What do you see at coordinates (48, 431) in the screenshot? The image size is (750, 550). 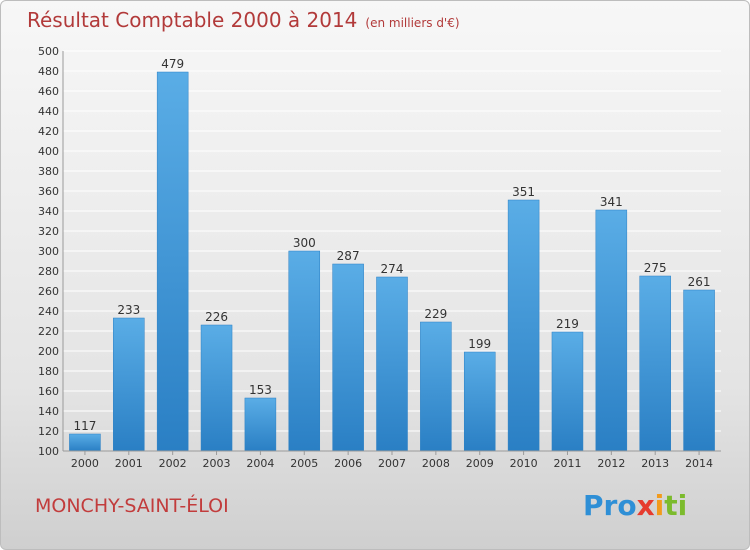 I see `y-tick-label: 120` at bounding box center [48, 431].